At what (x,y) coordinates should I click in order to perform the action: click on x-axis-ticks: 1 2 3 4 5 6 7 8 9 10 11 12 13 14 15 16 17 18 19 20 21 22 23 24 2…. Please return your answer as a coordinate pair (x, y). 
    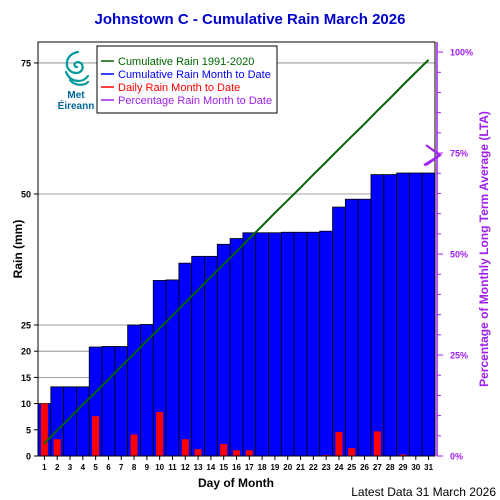
    Looking at the image, I should click on (238, 464).